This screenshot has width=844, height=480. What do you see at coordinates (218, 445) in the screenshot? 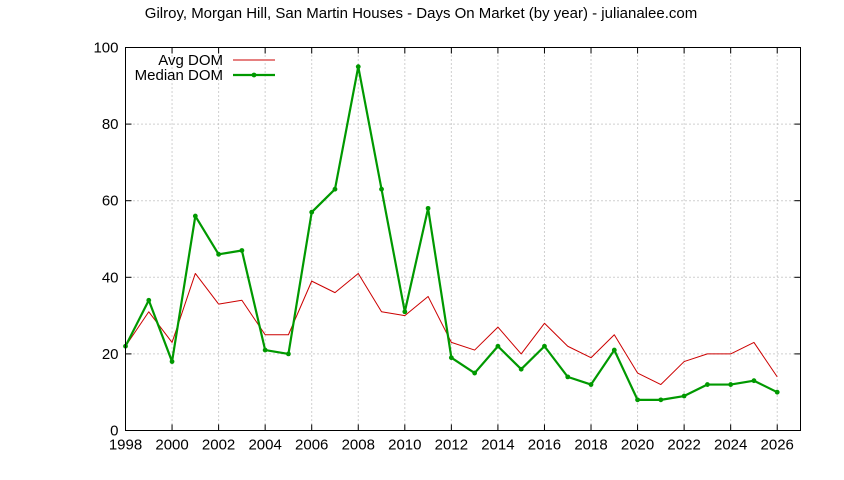
I see `x-tick-label: 2002` at bounding box center [218, 445].